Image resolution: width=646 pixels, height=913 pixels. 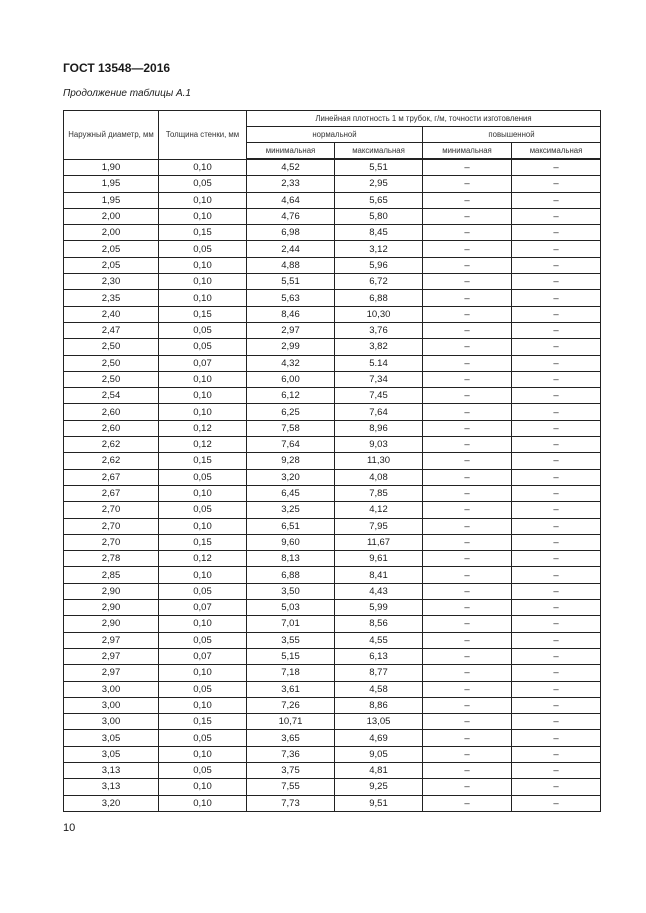 I want to click on cell-normal-max: 5,51, so click(x=378, y=167).